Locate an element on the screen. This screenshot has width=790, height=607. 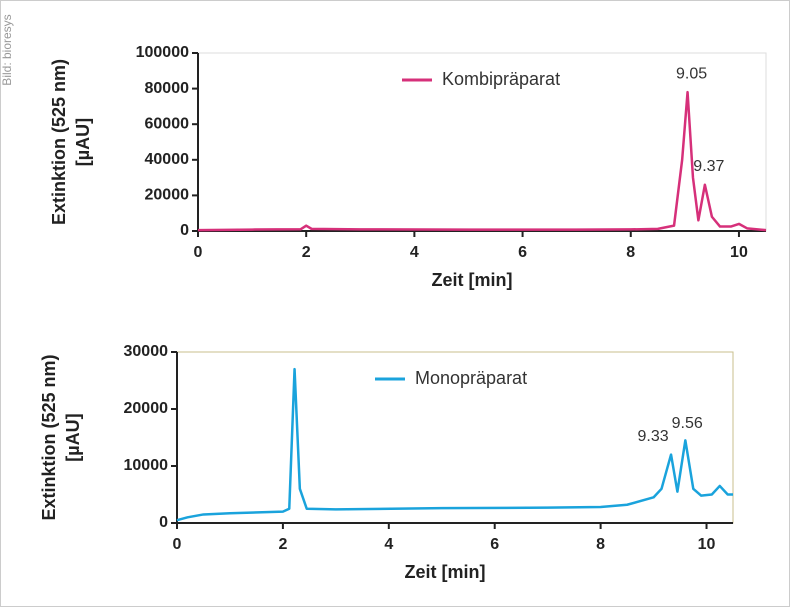
legend-label: Monopräparat is located at coordinates (471, 378).